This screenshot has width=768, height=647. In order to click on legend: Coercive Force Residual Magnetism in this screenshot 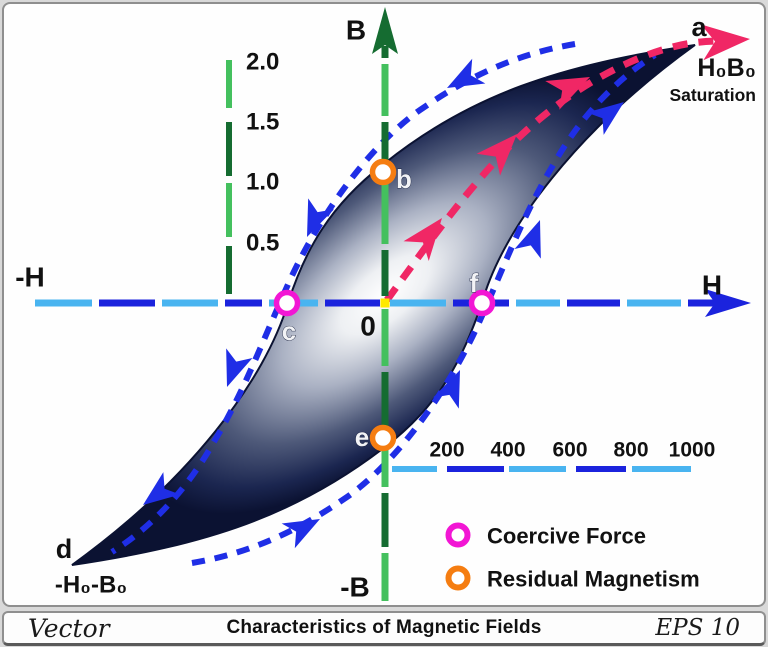, I will do `click(572, 557)`.